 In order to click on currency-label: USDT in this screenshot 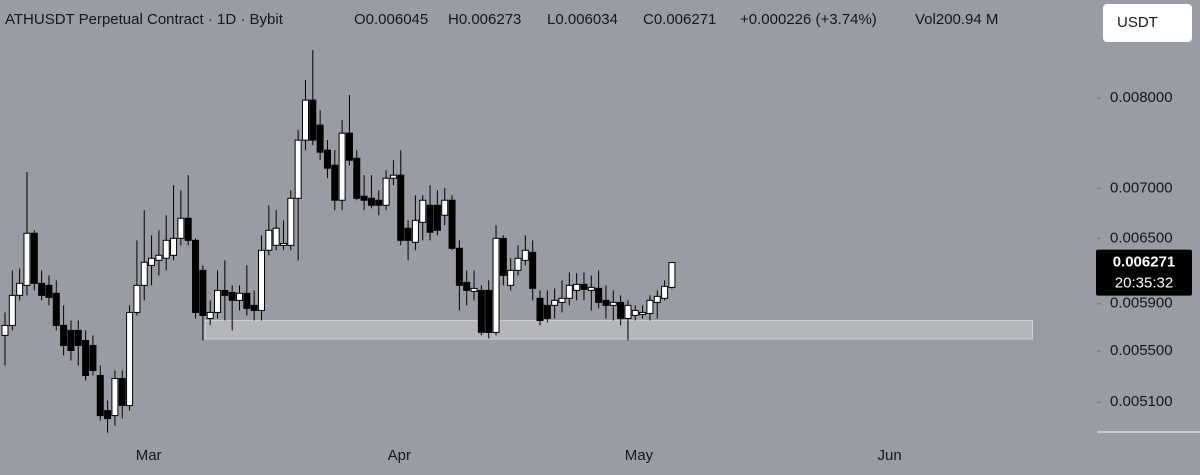, I will do `click(1137, 22)`.